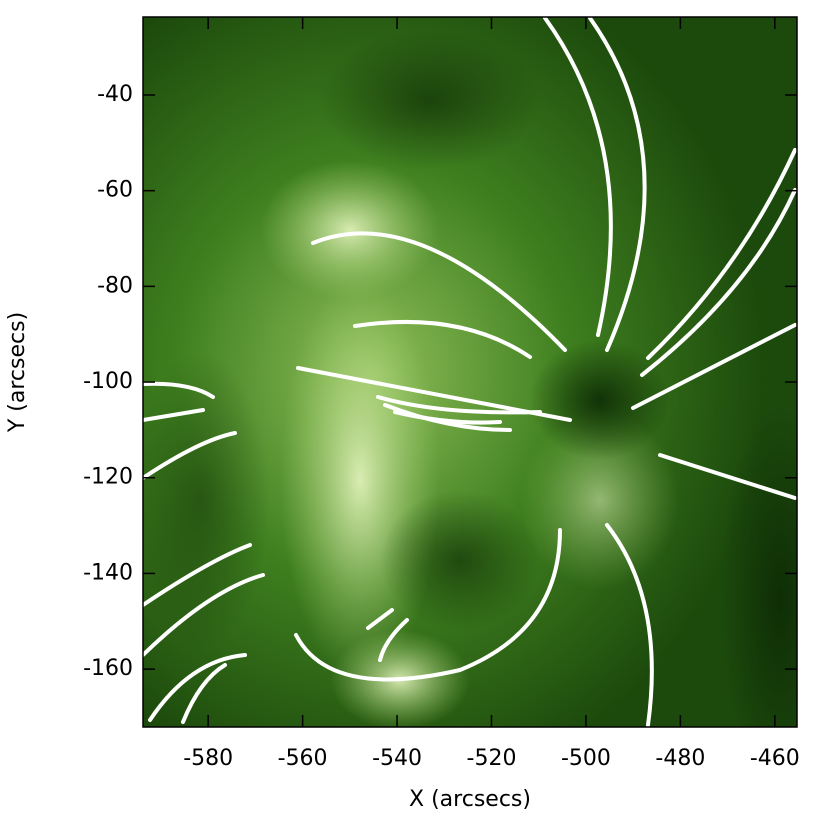 The width and height of the screenshot is (830, 830). I want to click on x-tick-label: -540, so click(397, 758).